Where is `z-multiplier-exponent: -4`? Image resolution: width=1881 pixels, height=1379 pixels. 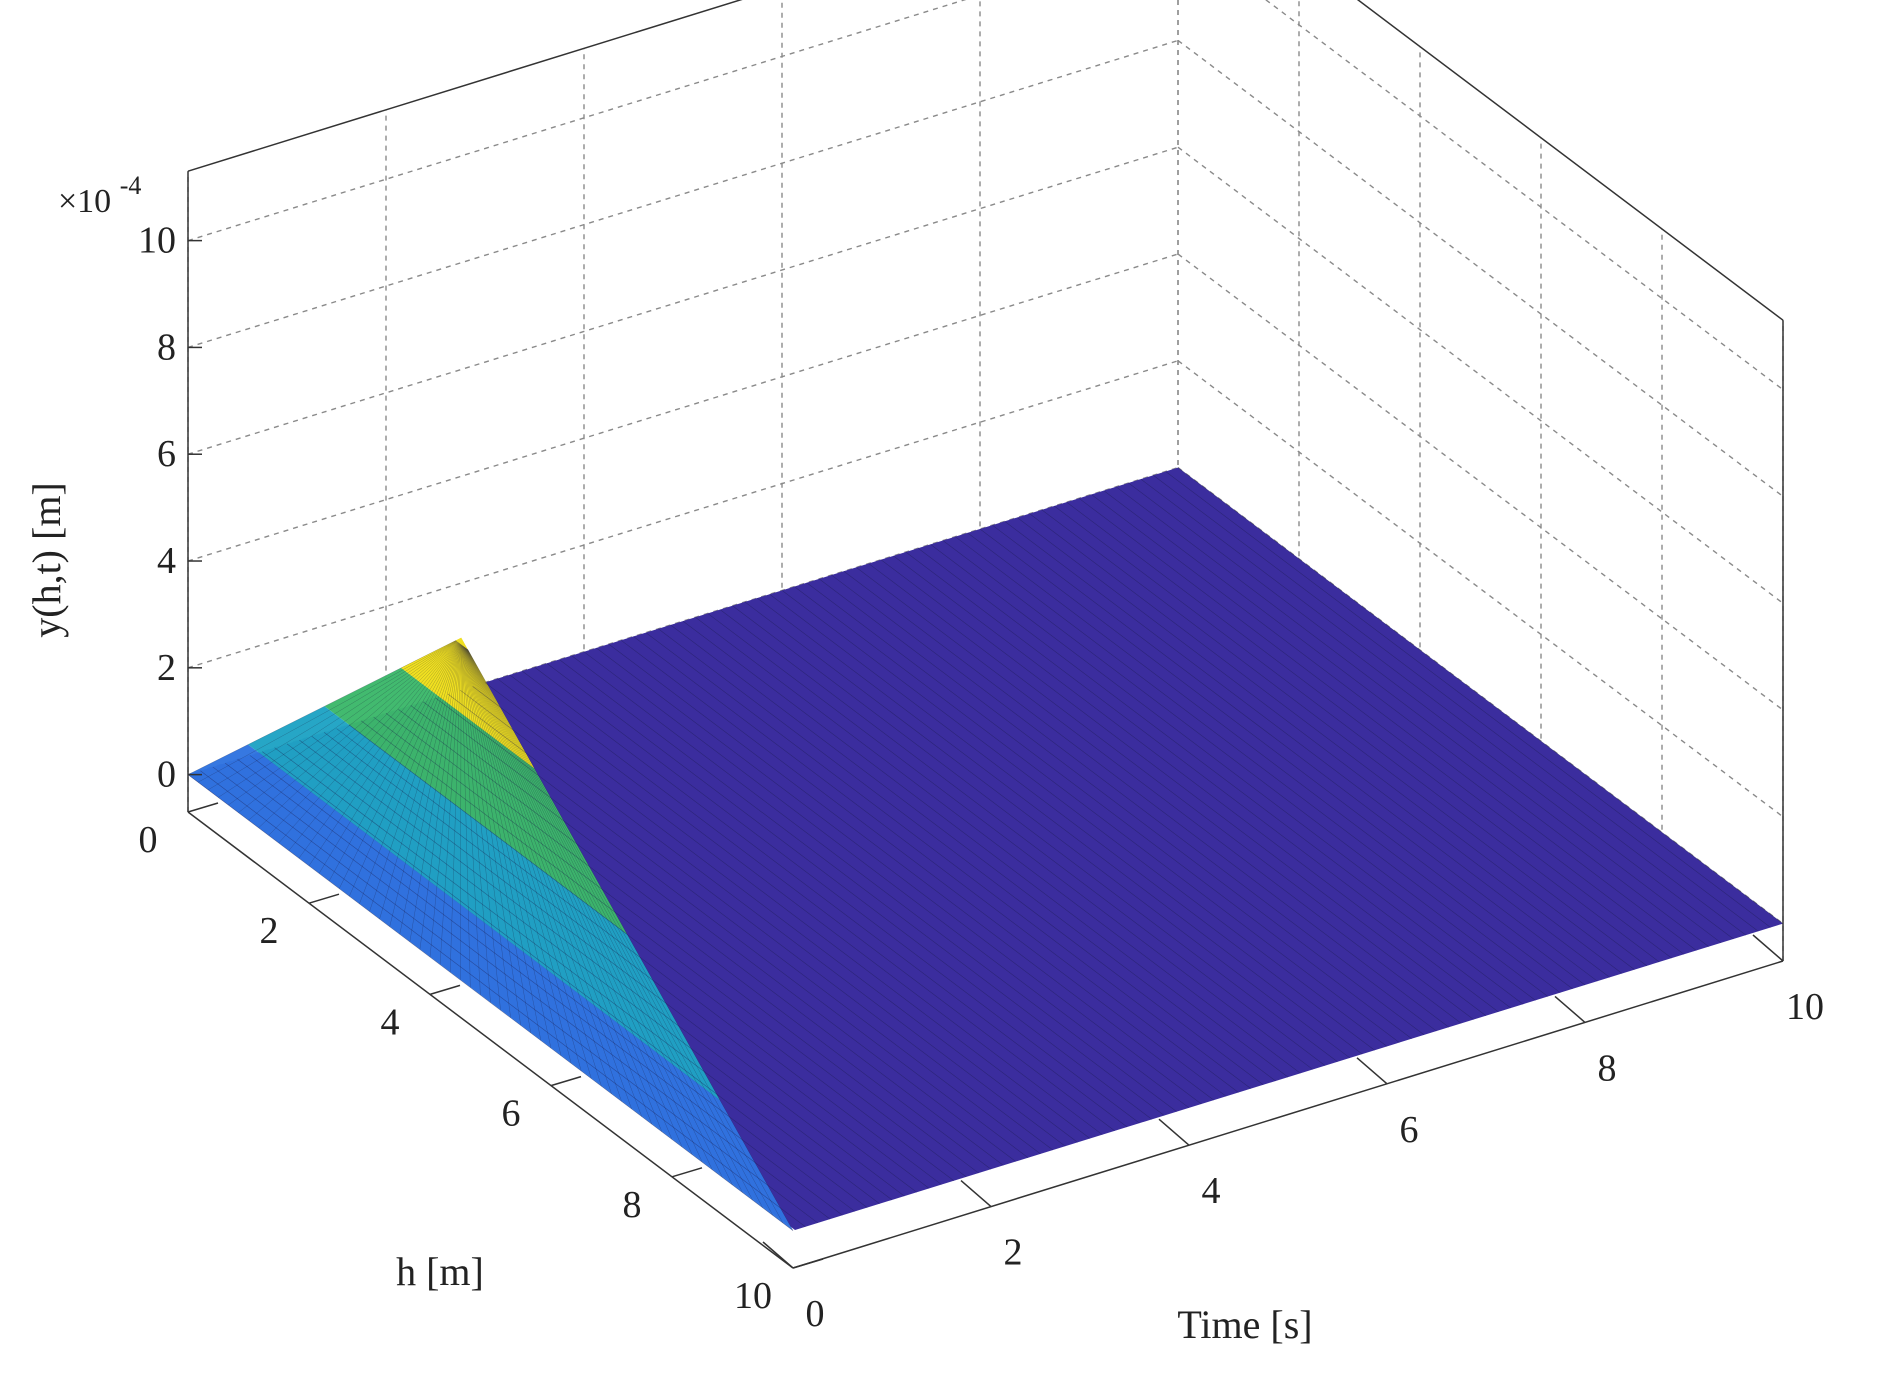 z-multiplier-exponent: -4 is located at coordinates (131, 185).